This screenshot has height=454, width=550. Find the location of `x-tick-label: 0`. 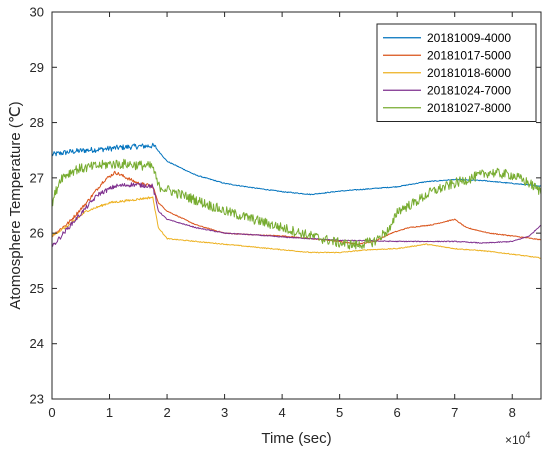

x-tick-label: 0 is located at coordinates (51, 412).